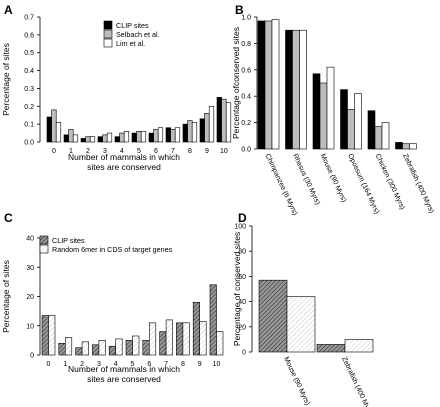 Image resolution: width=440 pixels, height=407 pixels. Describe the element at coordinates (190, 151) in the screenshot. I see `panel-a-x-tick-label: 8` at that location.